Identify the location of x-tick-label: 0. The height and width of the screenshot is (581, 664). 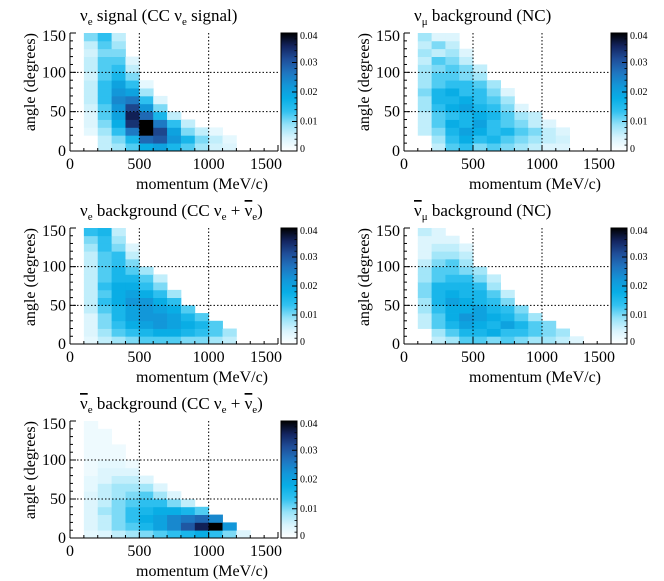
(404, 357).